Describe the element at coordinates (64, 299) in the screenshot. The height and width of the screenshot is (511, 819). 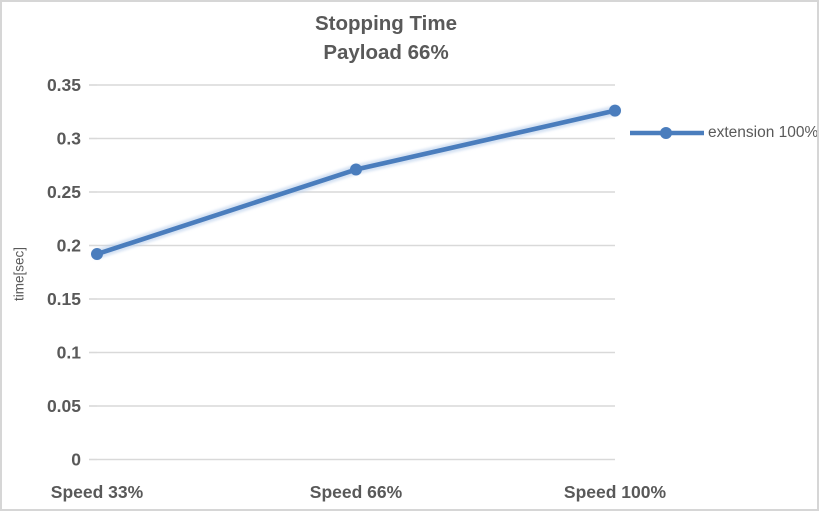
I see `y-tick-label: 0.15` at that location.